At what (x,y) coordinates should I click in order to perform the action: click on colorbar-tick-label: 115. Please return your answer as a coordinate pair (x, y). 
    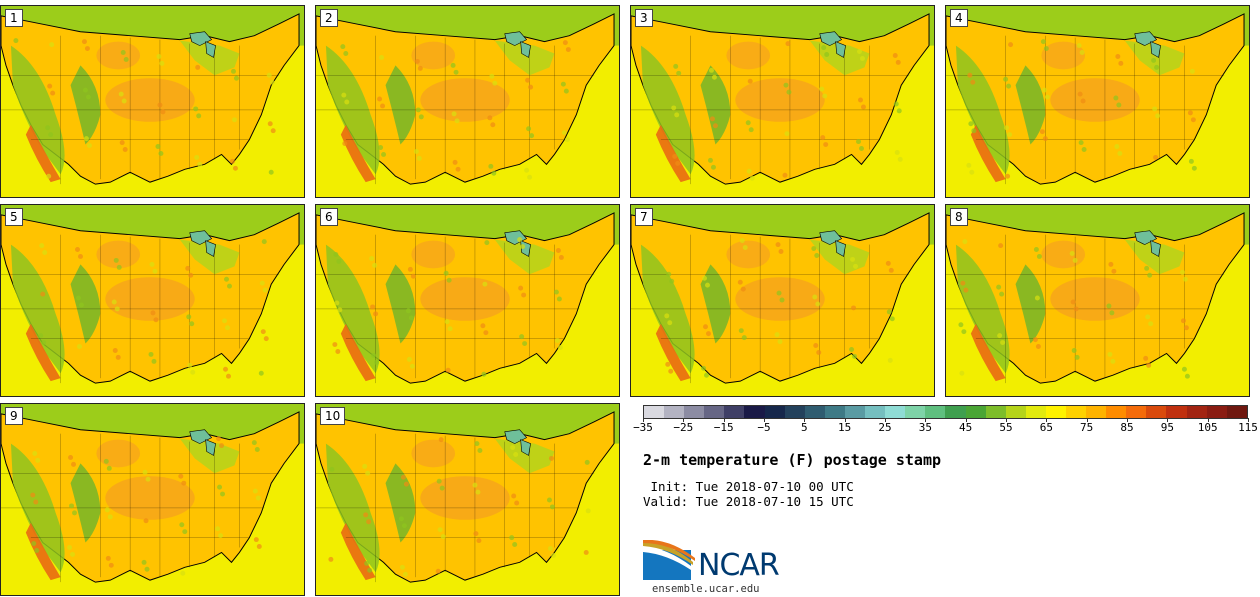
    Looking at the image, I should click on (1248, 427).